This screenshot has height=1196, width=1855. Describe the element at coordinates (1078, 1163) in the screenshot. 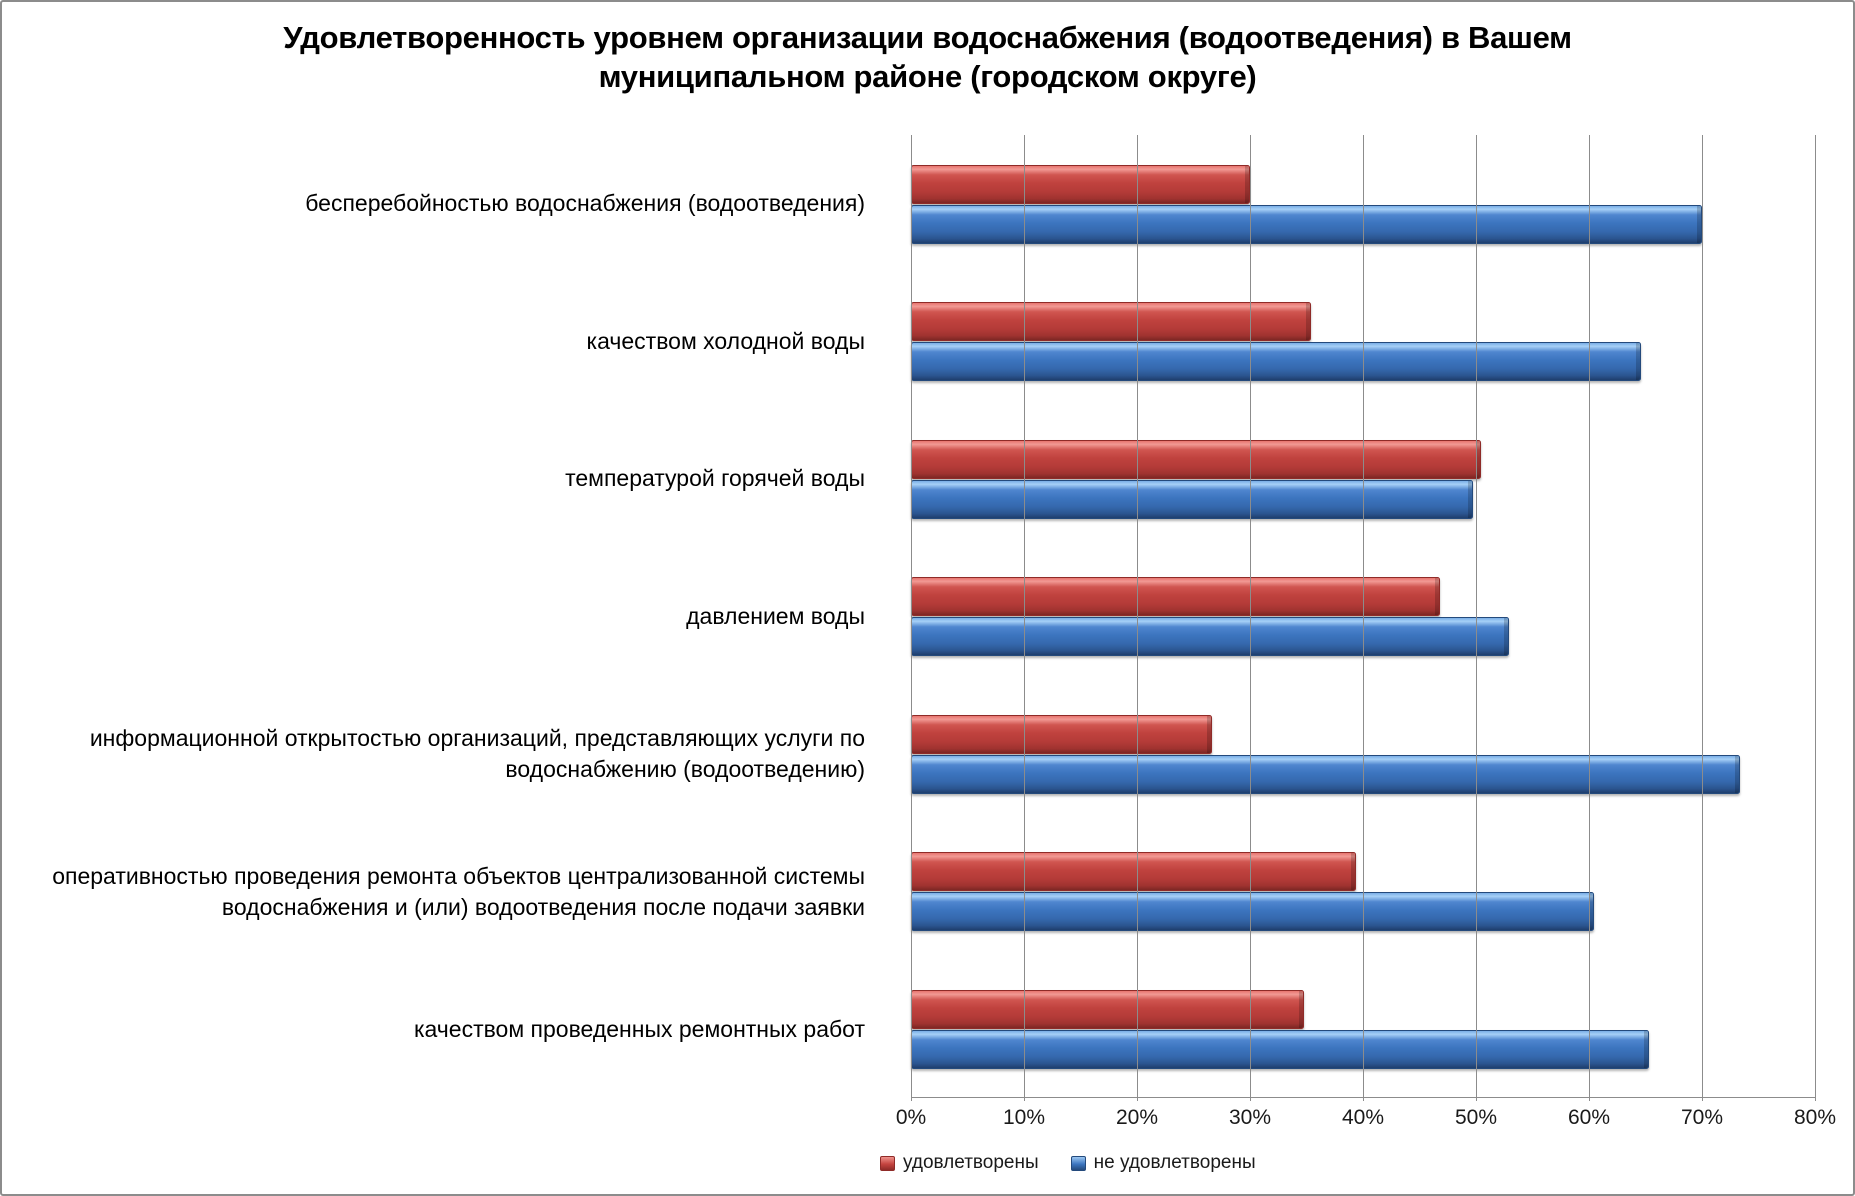

I see `legend-swatch-not-satisfied-icon` at that location.